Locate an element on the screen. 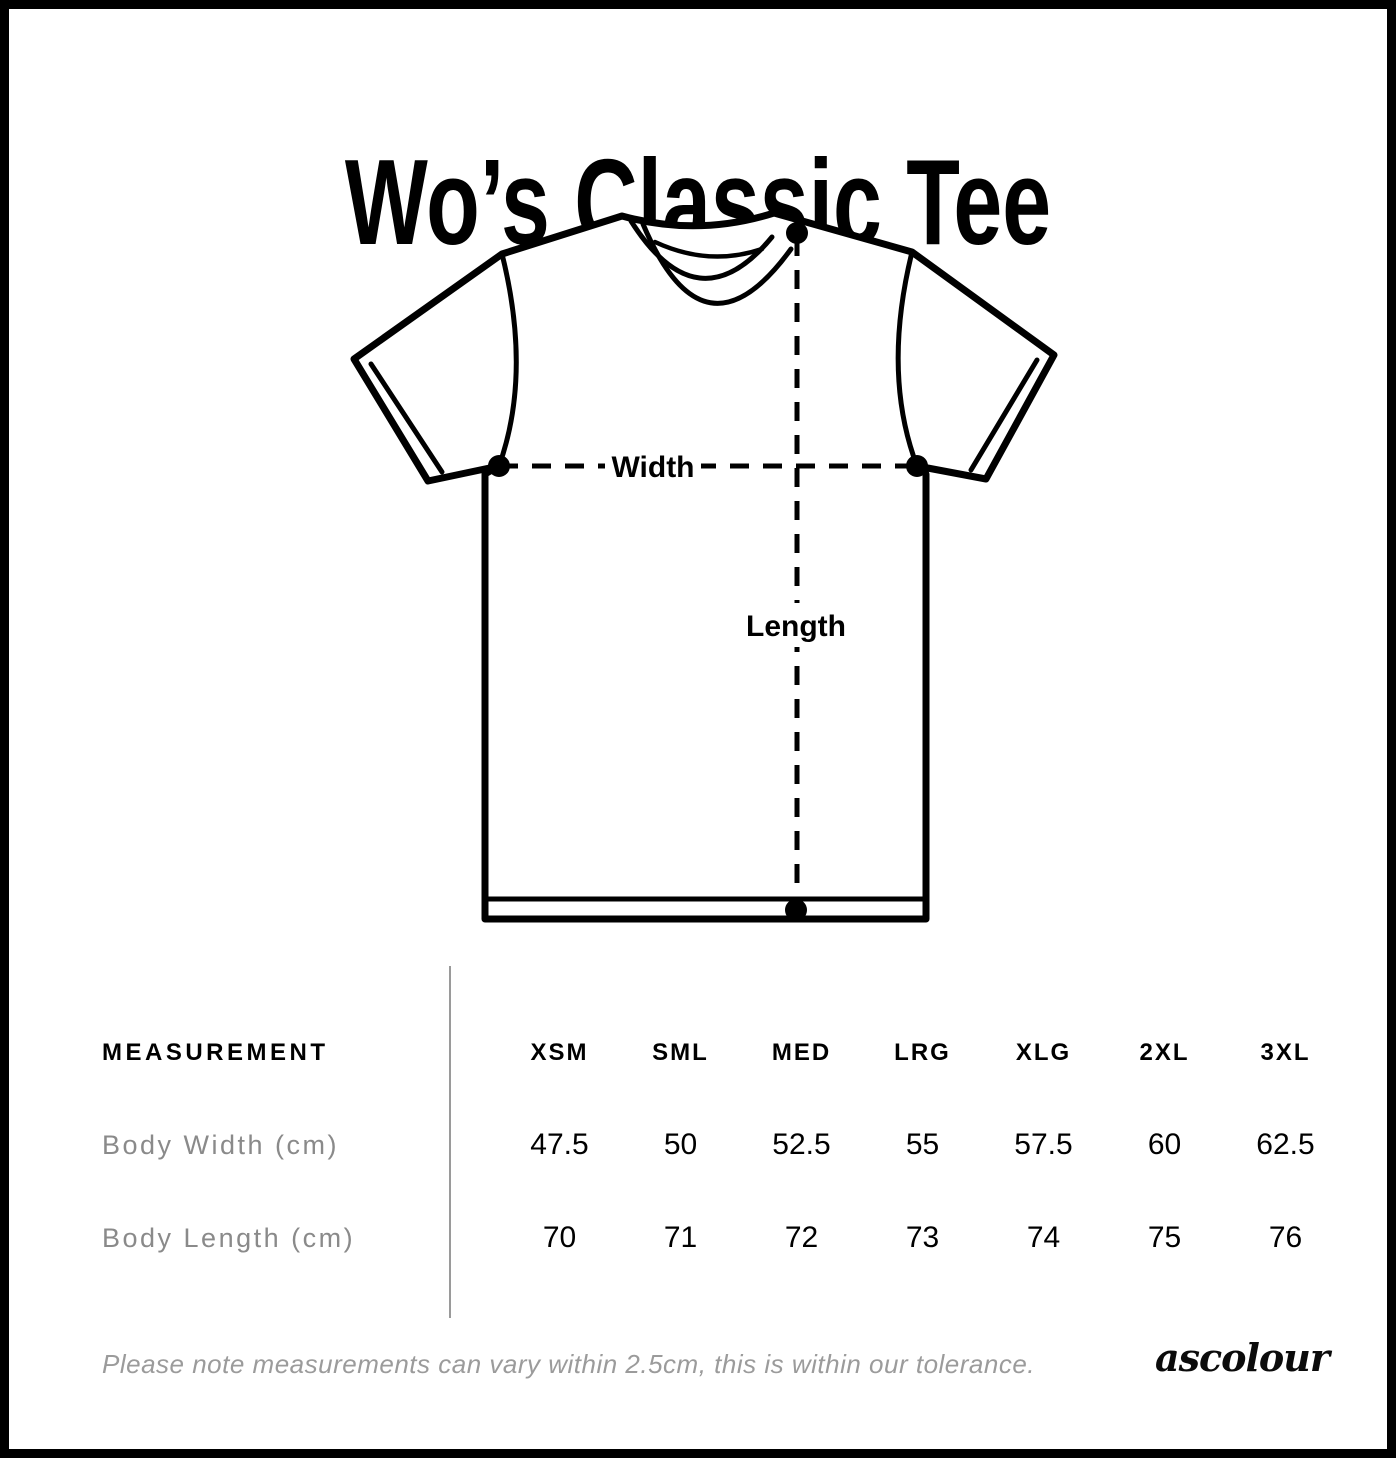 The width and height of the screenshot is (1396, 1458). width-dimension-label: Width is located at coordinates (652, 467).